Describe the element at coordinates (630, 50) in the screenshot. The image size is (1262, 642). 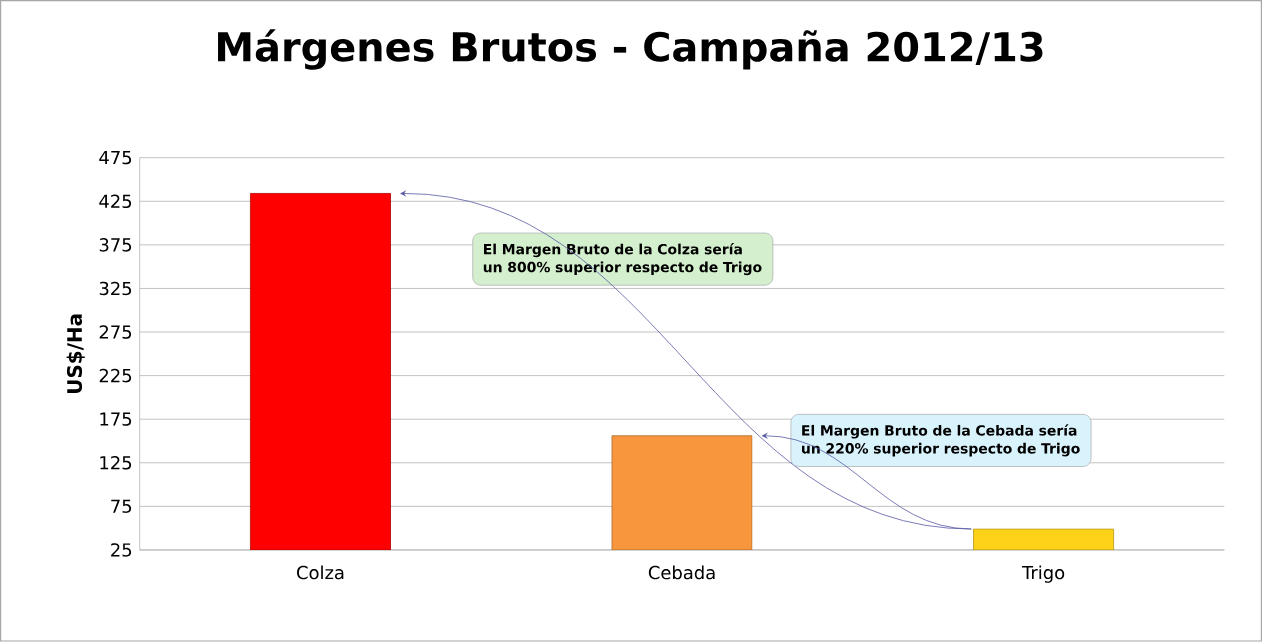
I see `chart-title: Márgenes Brutos - Campaña 2012/13` at that location.